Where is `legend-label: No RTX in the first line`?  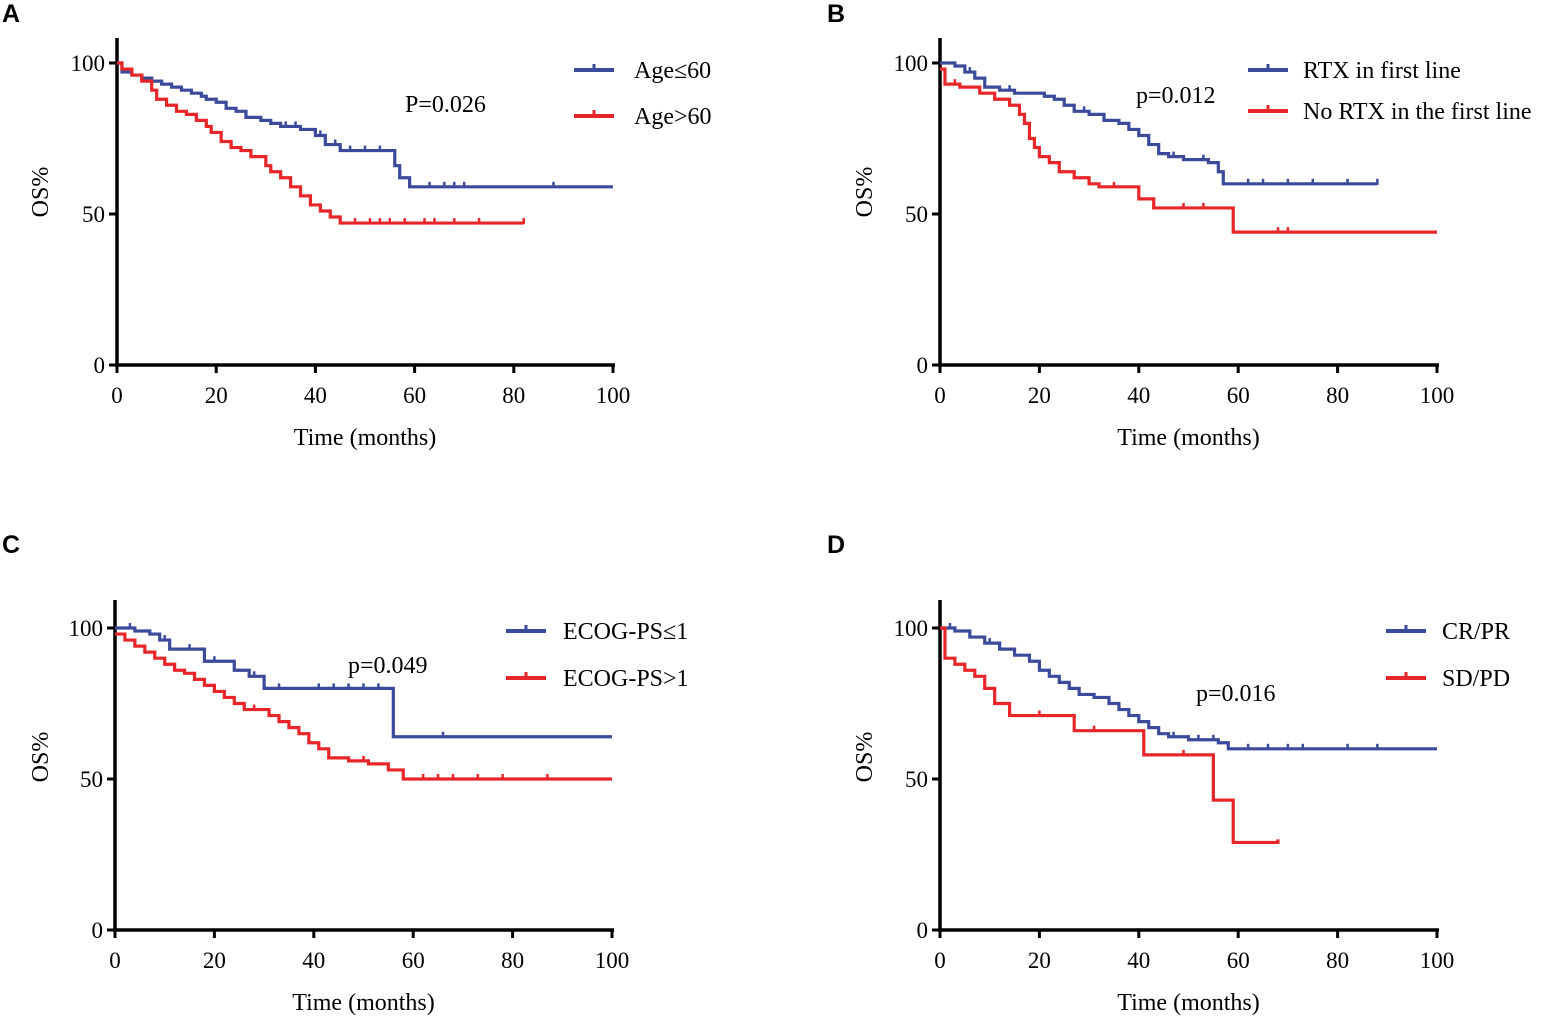 legend-label: No RTX in the first line is located at coordinates (1417, 112).